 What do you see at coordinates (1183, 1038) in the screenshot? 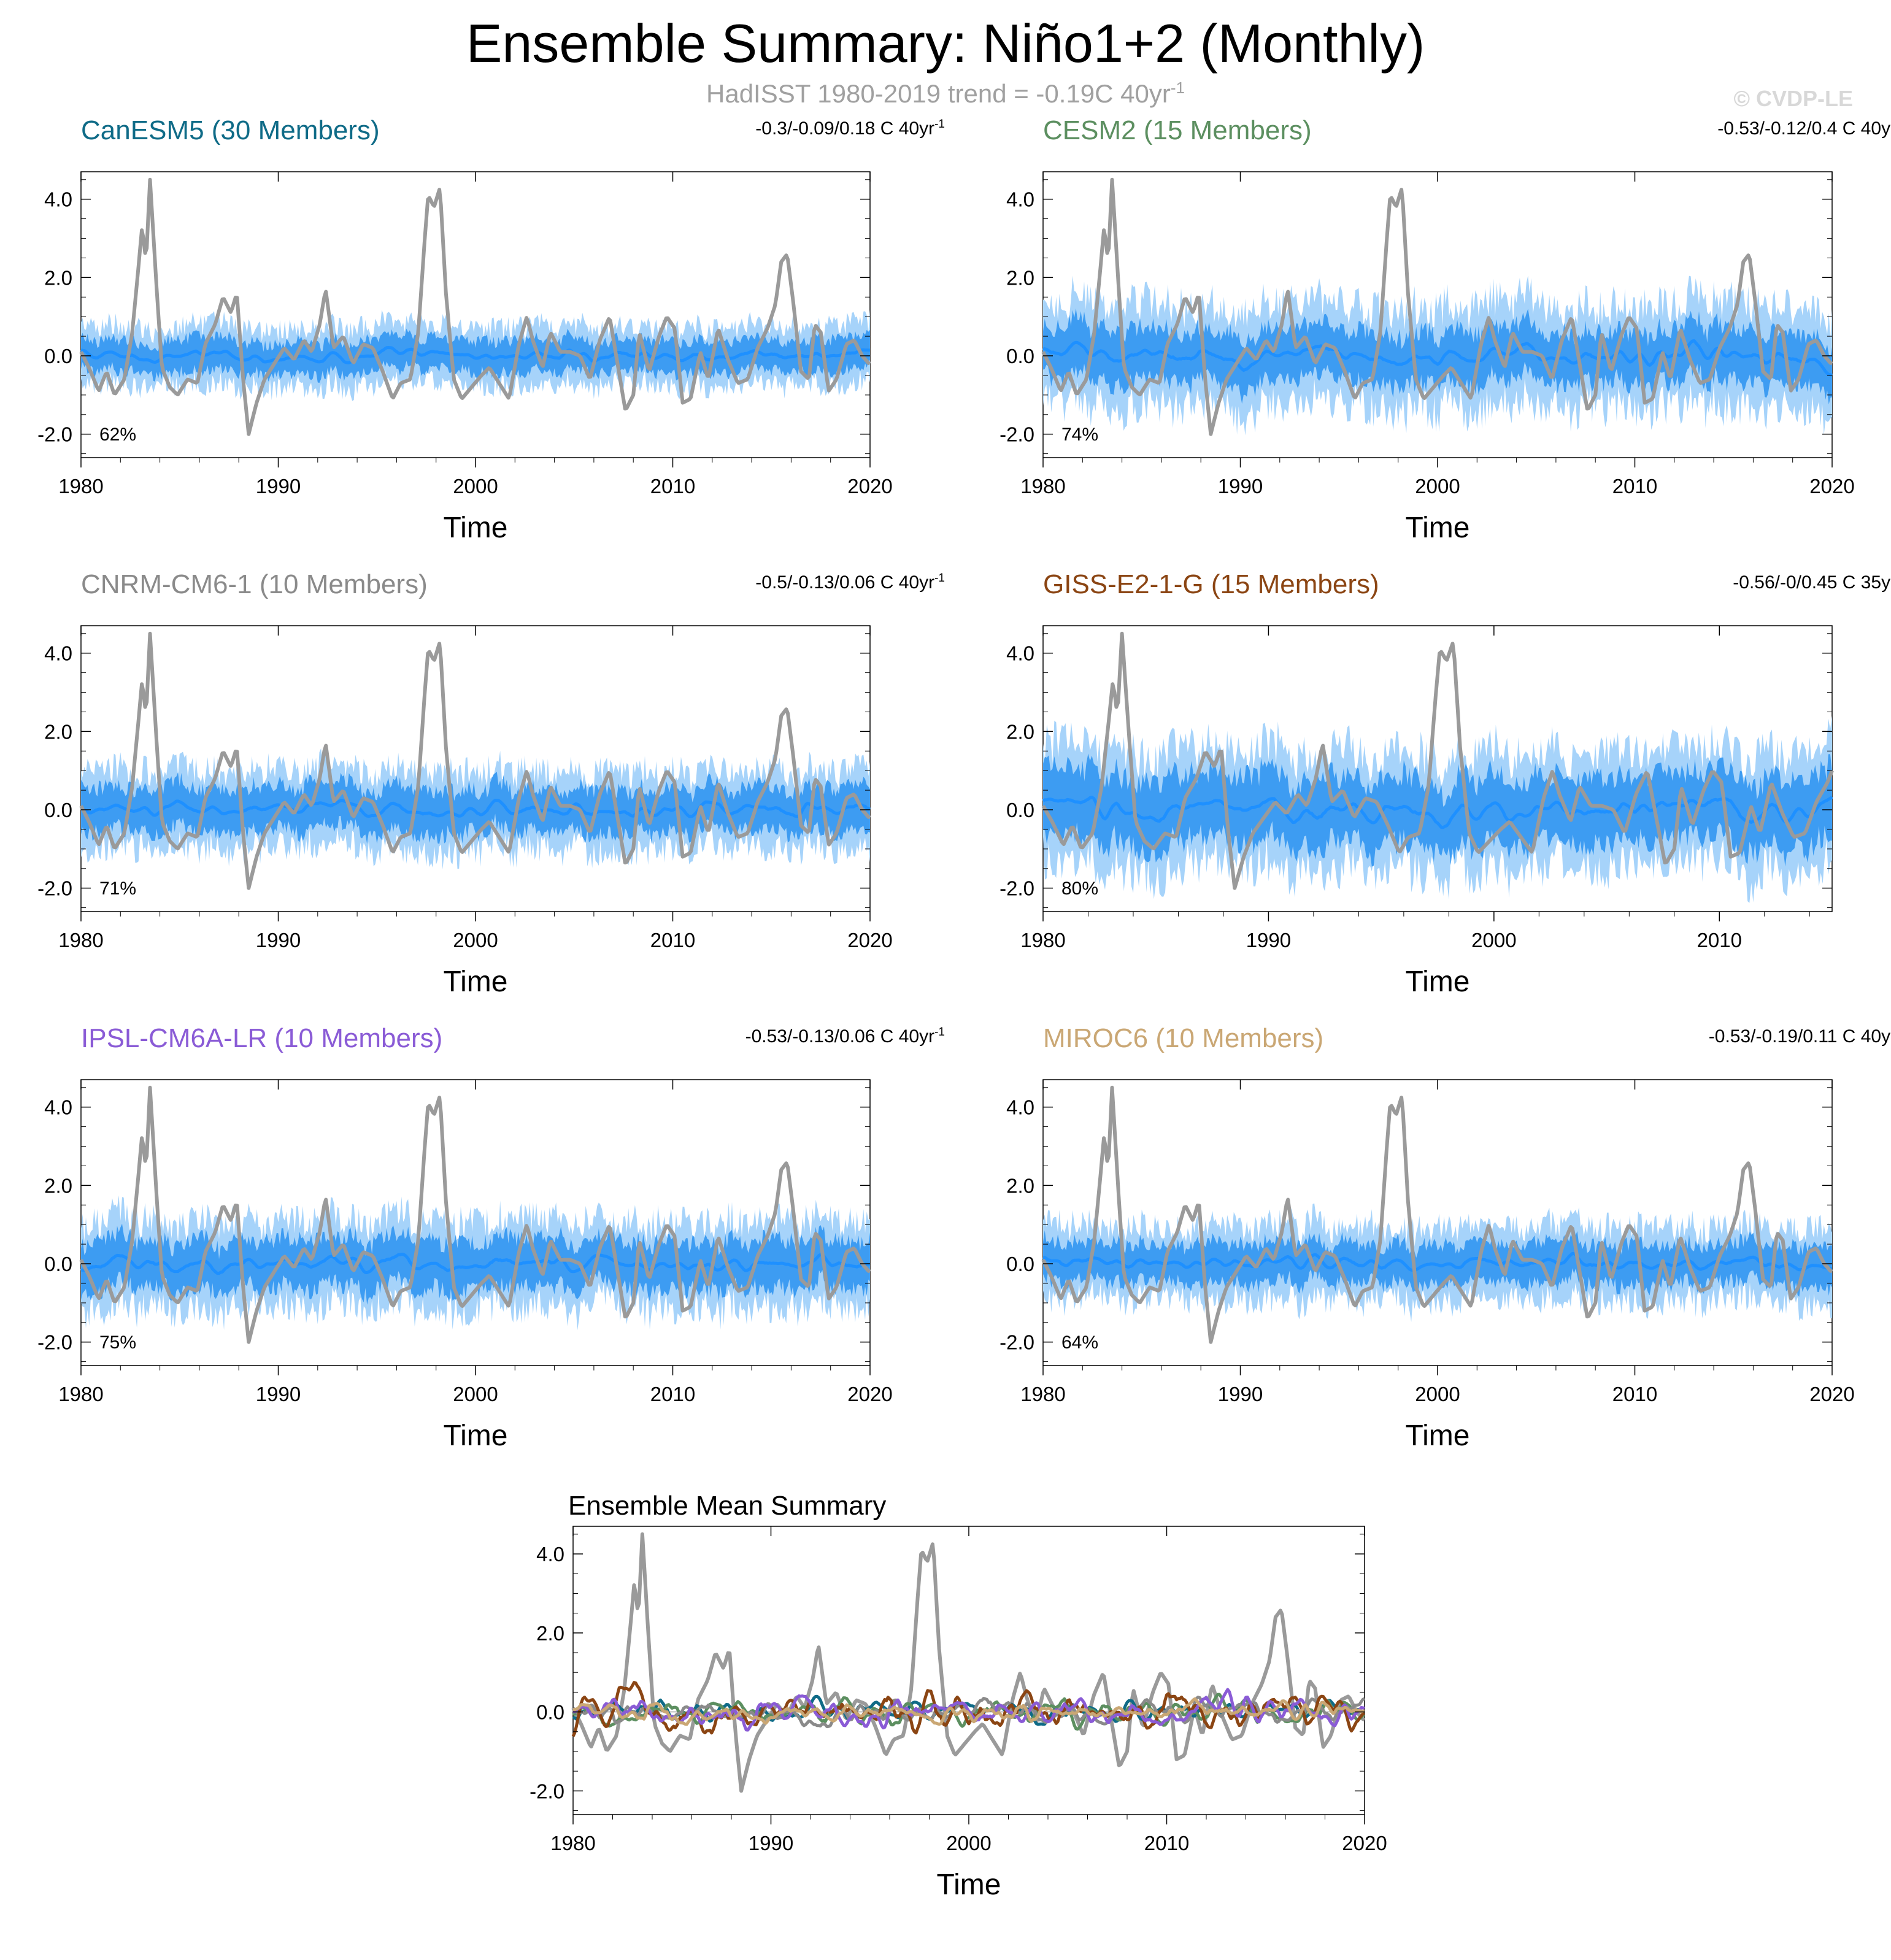
I see `panel-title: MIROC6 (10 Members)` at bounding box center [1183, 1038].